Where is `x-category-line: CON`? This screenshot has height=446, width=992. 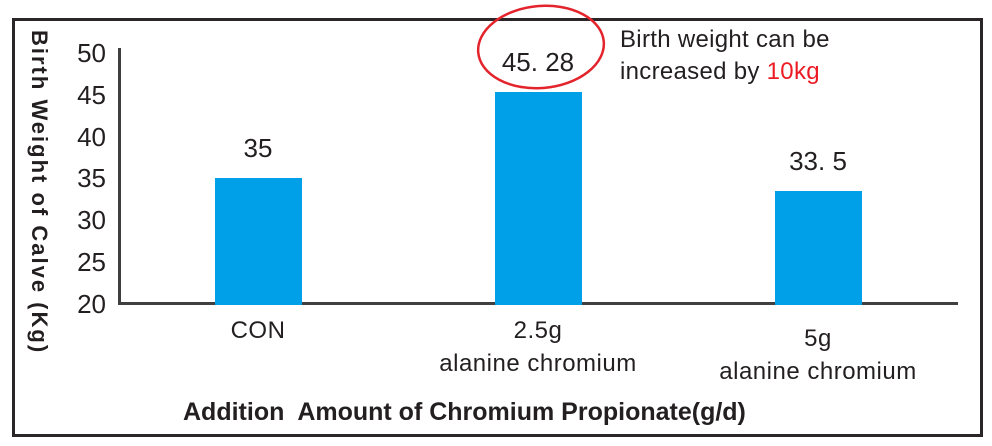 x-category-line: CON is located at coordinates (258, 330).